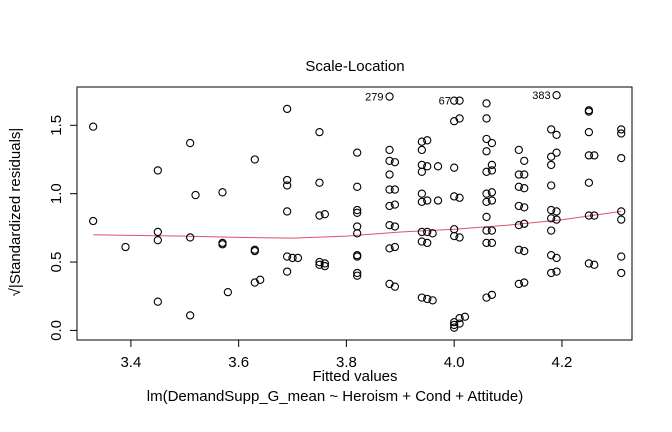 The height and width of the screenshot is (432, 672). What do you see at coordinates (354, 376) in the screenshot?
I see `x-axis-label: Fitted values` at bounding box center [354, 376].